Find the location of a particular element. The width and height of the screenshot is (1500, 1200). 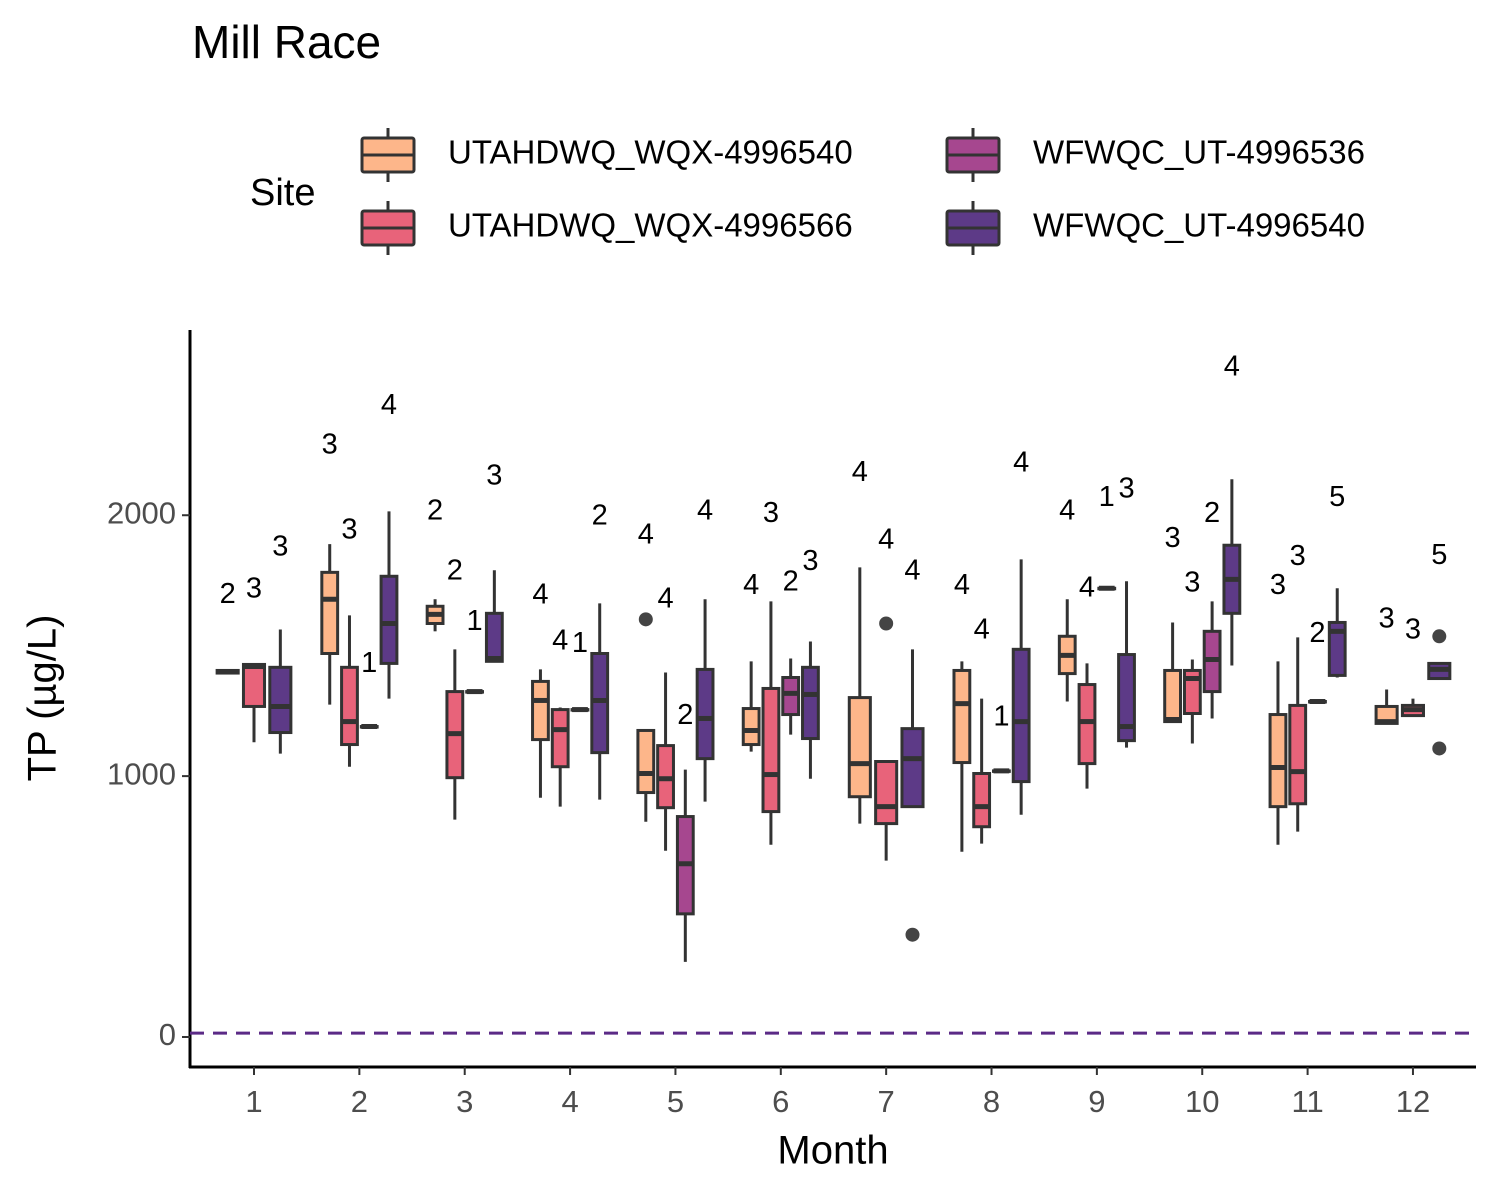

x-tick-label: 9 is located at coordinates (1096, 1101).